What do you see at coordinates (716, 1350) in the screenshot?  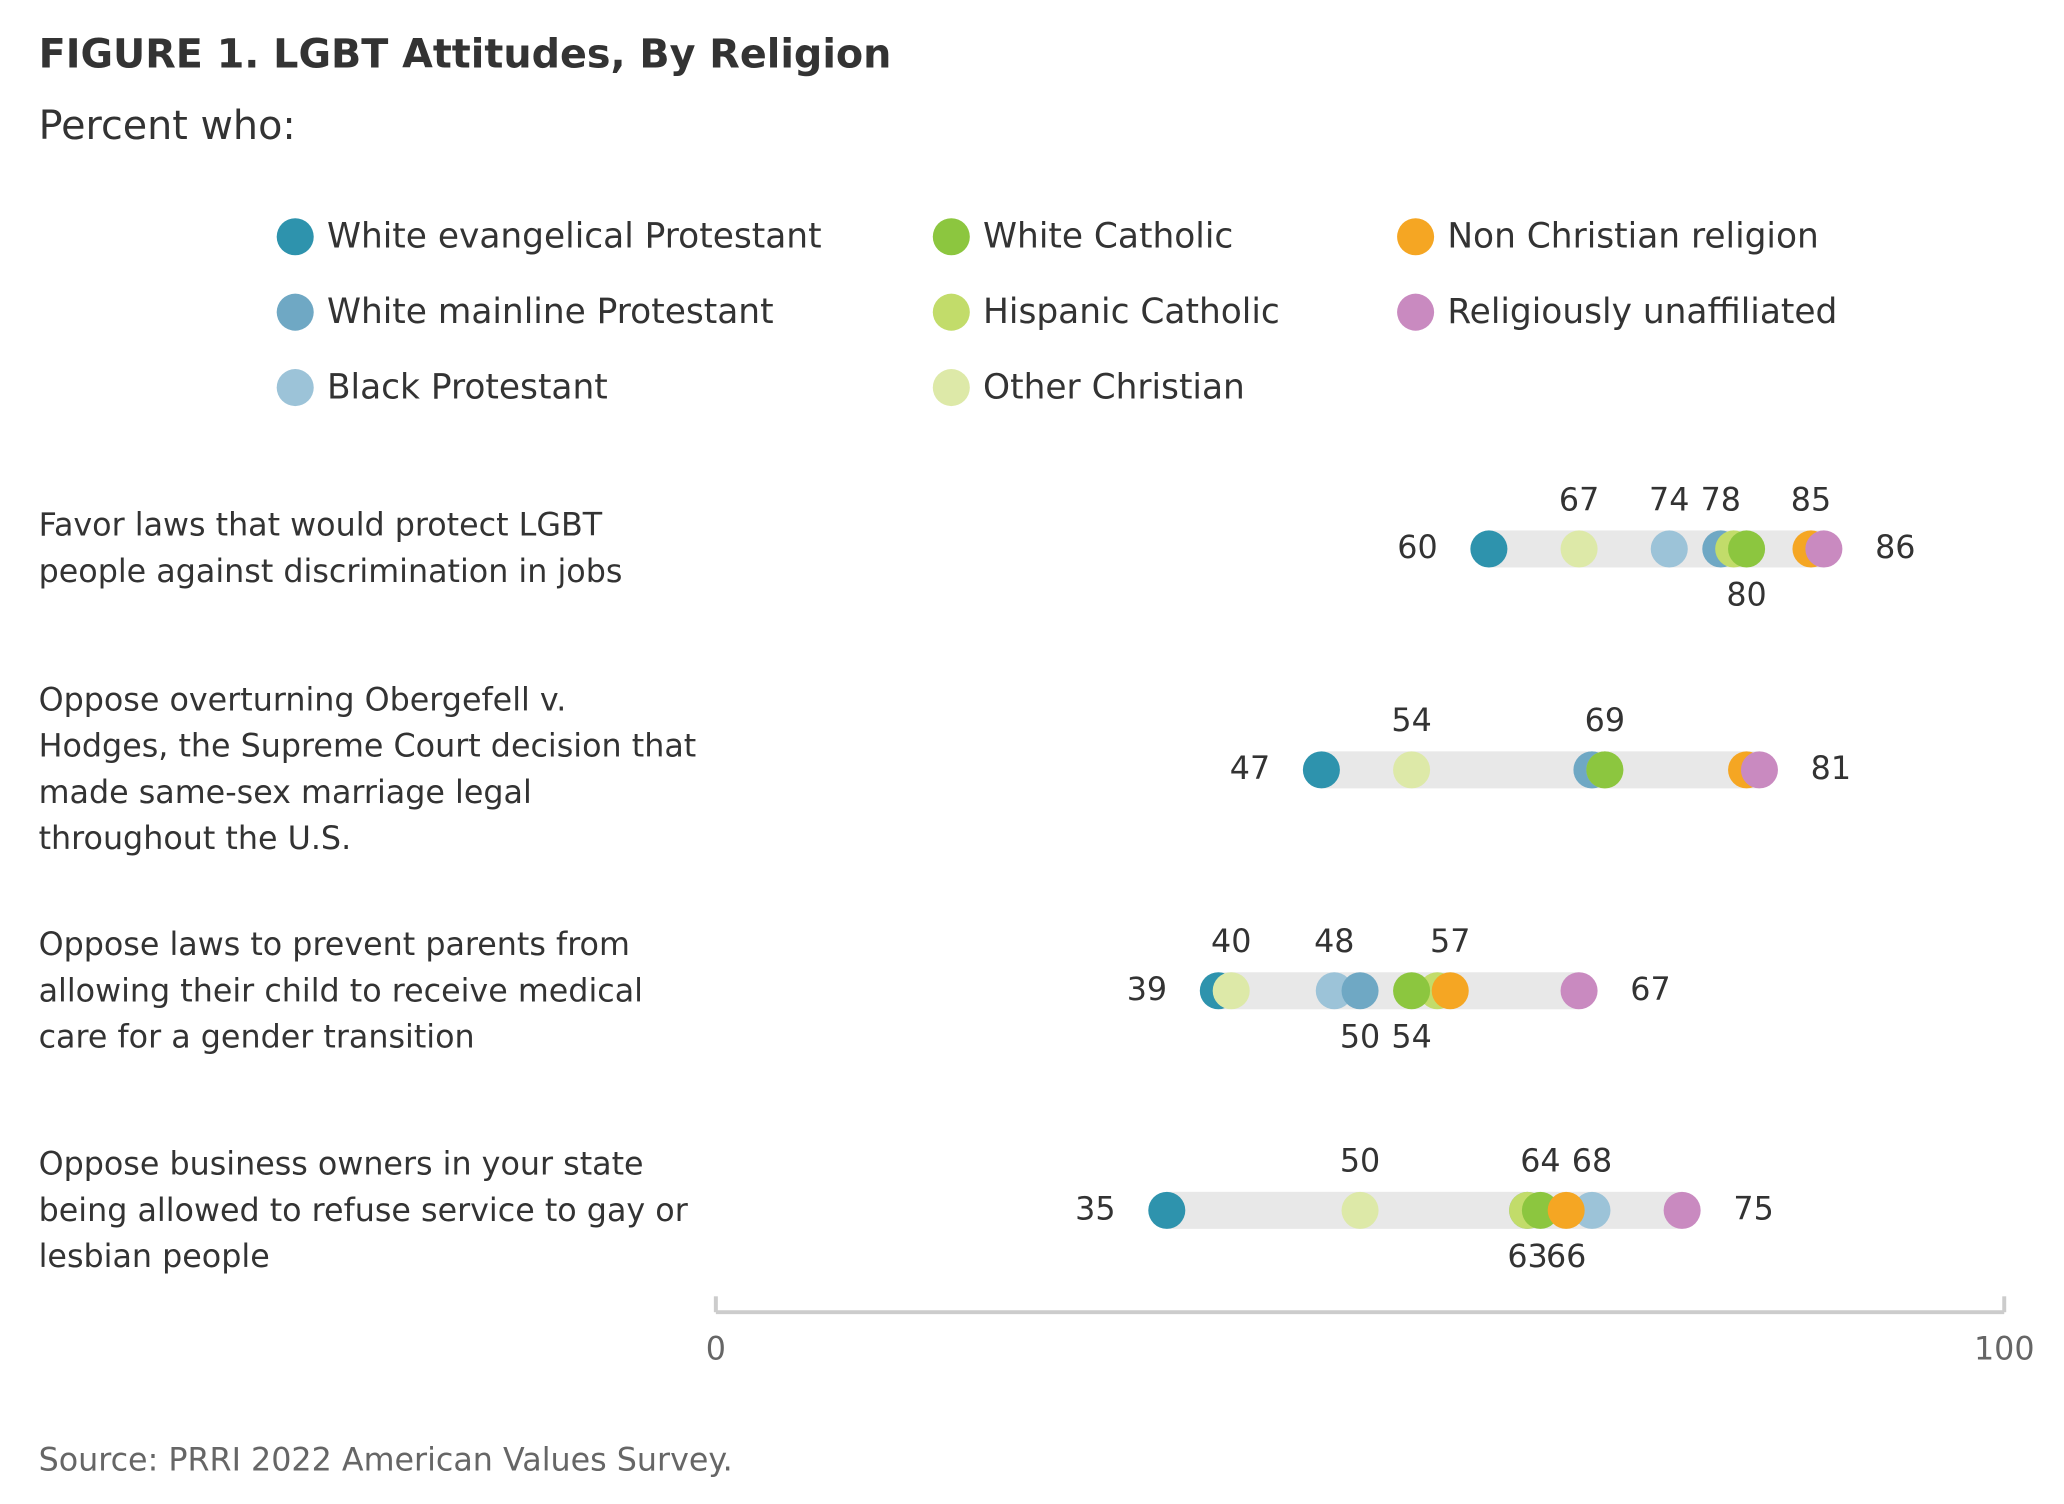 I see `x-tick-label: 0` at bounding box center [716, 1350].